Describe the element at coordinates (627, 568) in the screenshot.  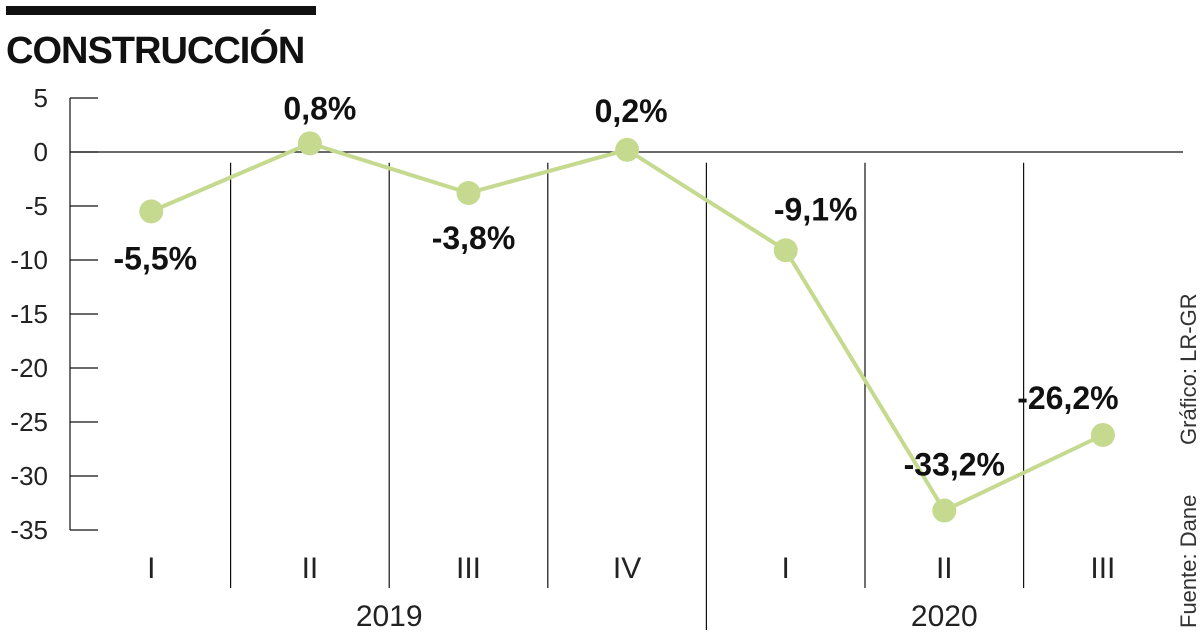
I see `x-tick-label: IV` at that location.